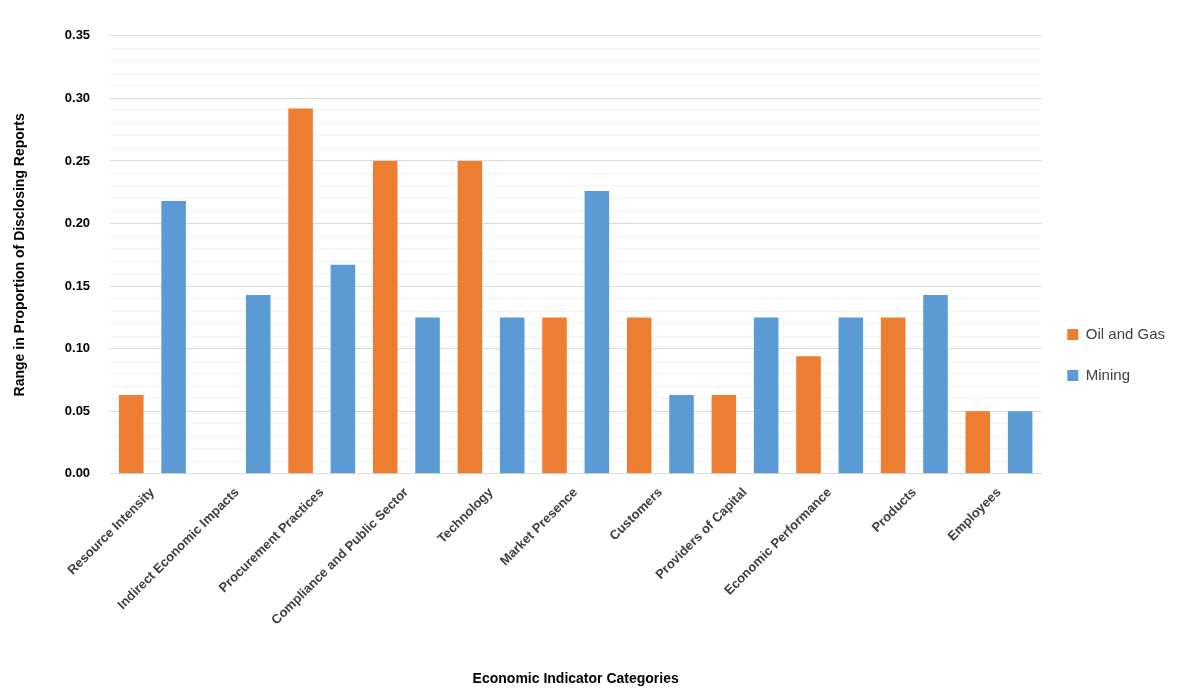 This screenshot has height=700, width=1193. I want to click on y-tick-label: 0.00, so click(77, 473).